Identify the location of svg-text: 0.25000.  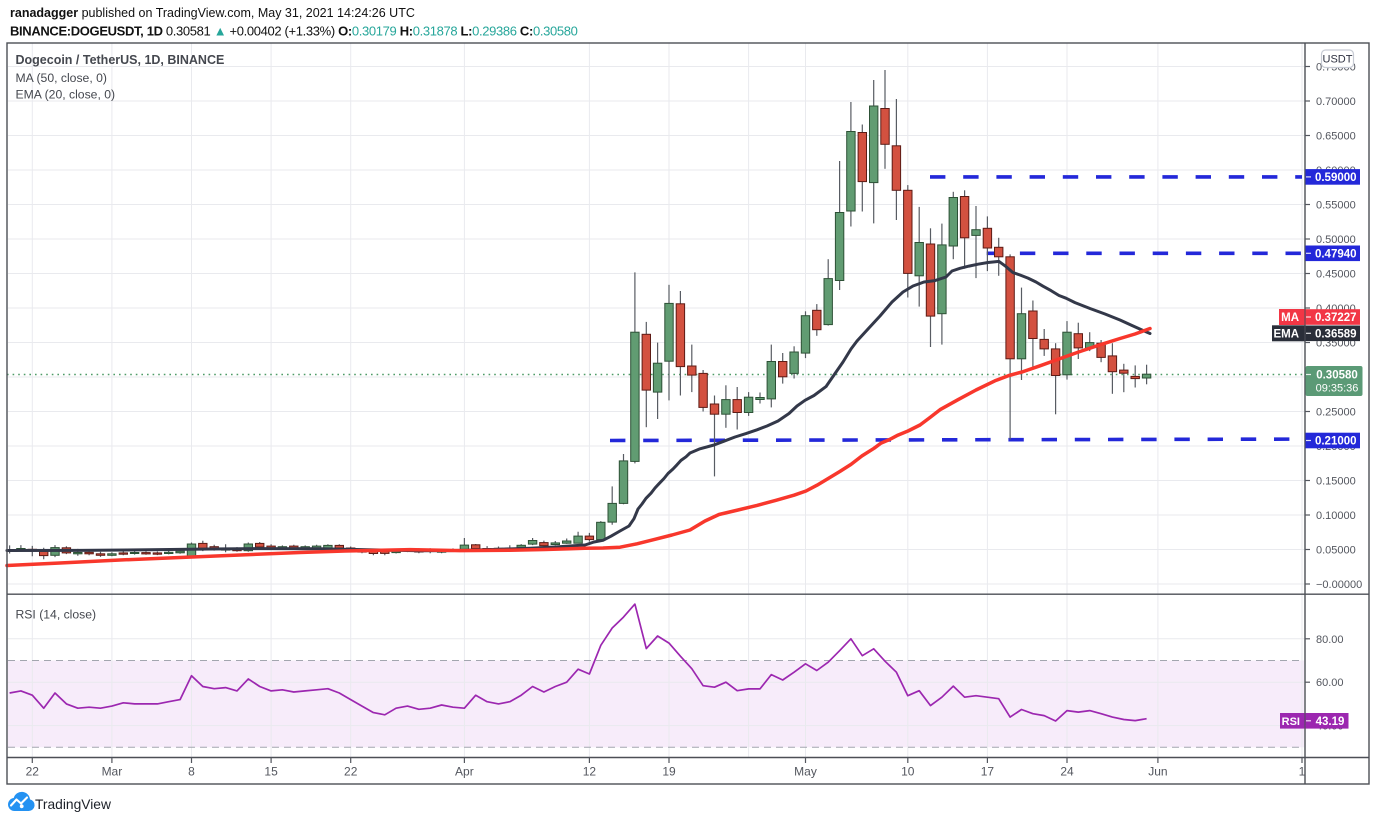
(1336, 413).